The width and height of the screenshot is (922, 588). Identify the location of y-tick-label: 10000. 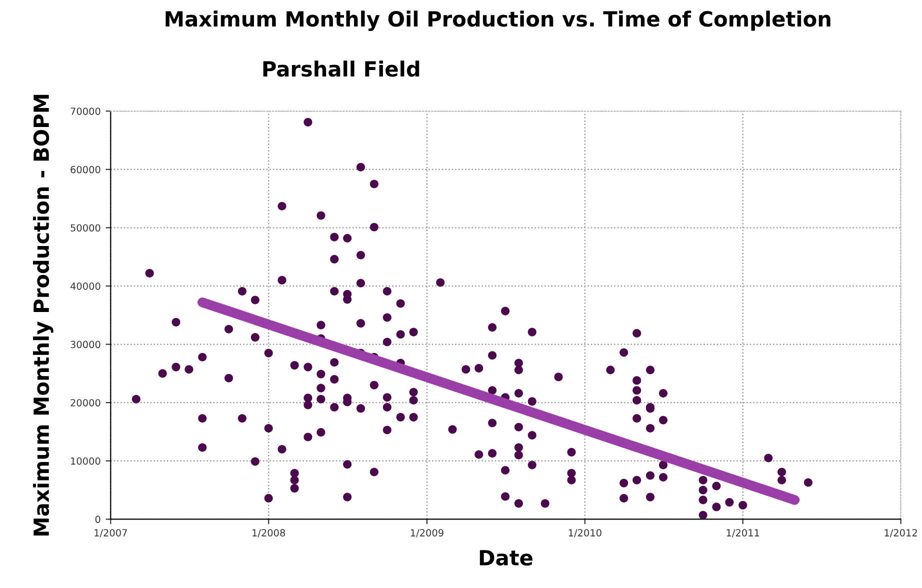
(85, 461).